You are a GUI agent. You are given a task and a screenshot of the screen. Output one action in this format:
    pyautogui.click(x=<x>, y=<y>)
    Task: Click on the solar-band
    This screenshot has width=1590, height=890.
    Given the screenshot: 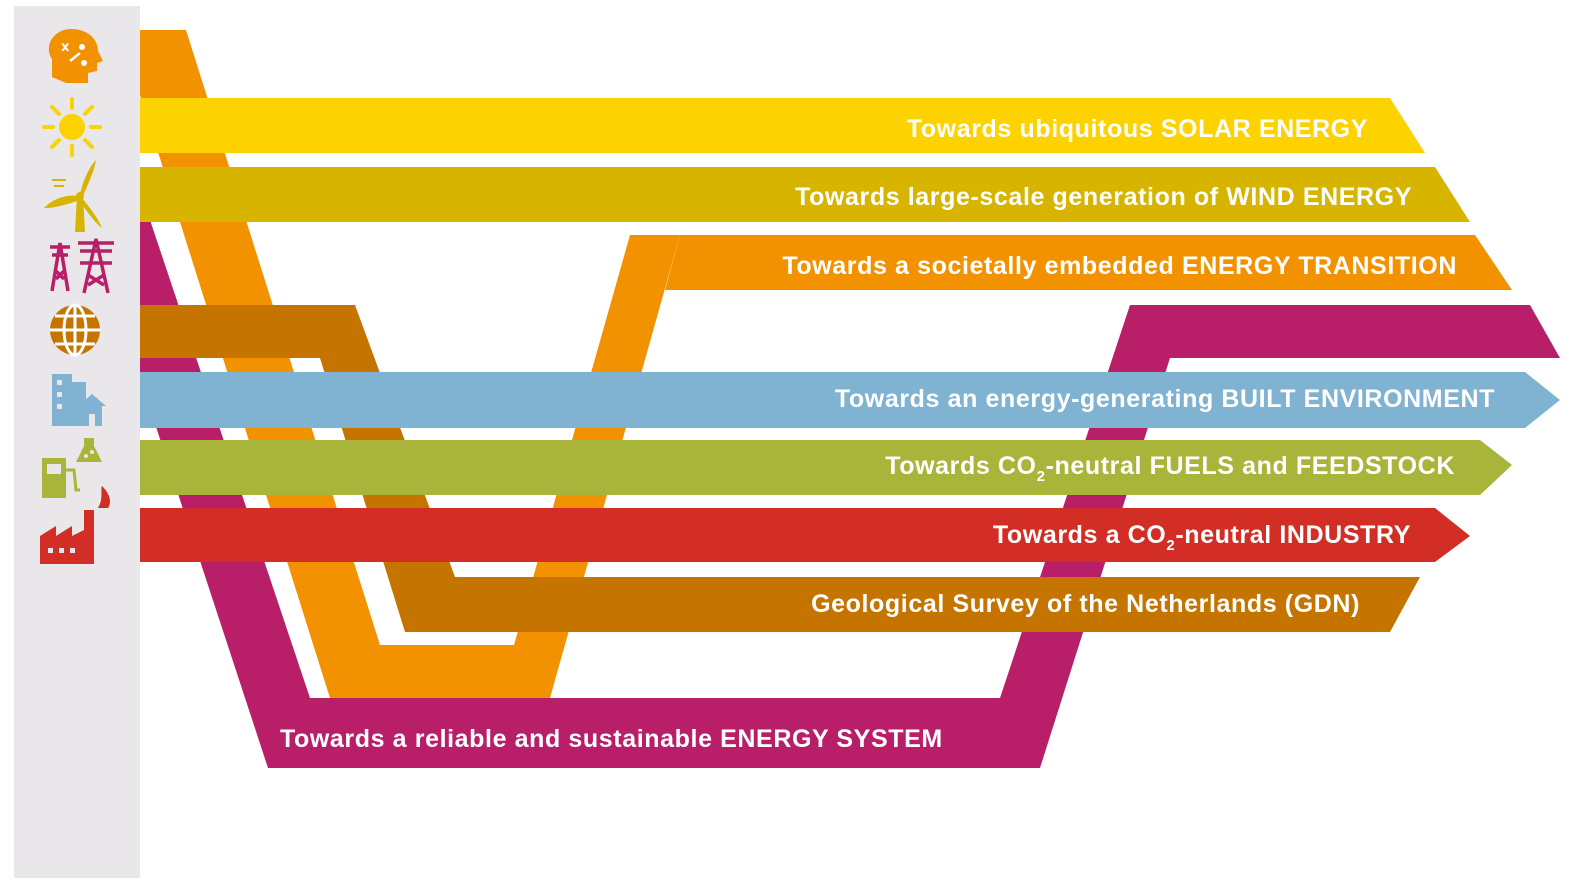 What is the action you would take?
    pyautogui.click(x=782, y=125)
    